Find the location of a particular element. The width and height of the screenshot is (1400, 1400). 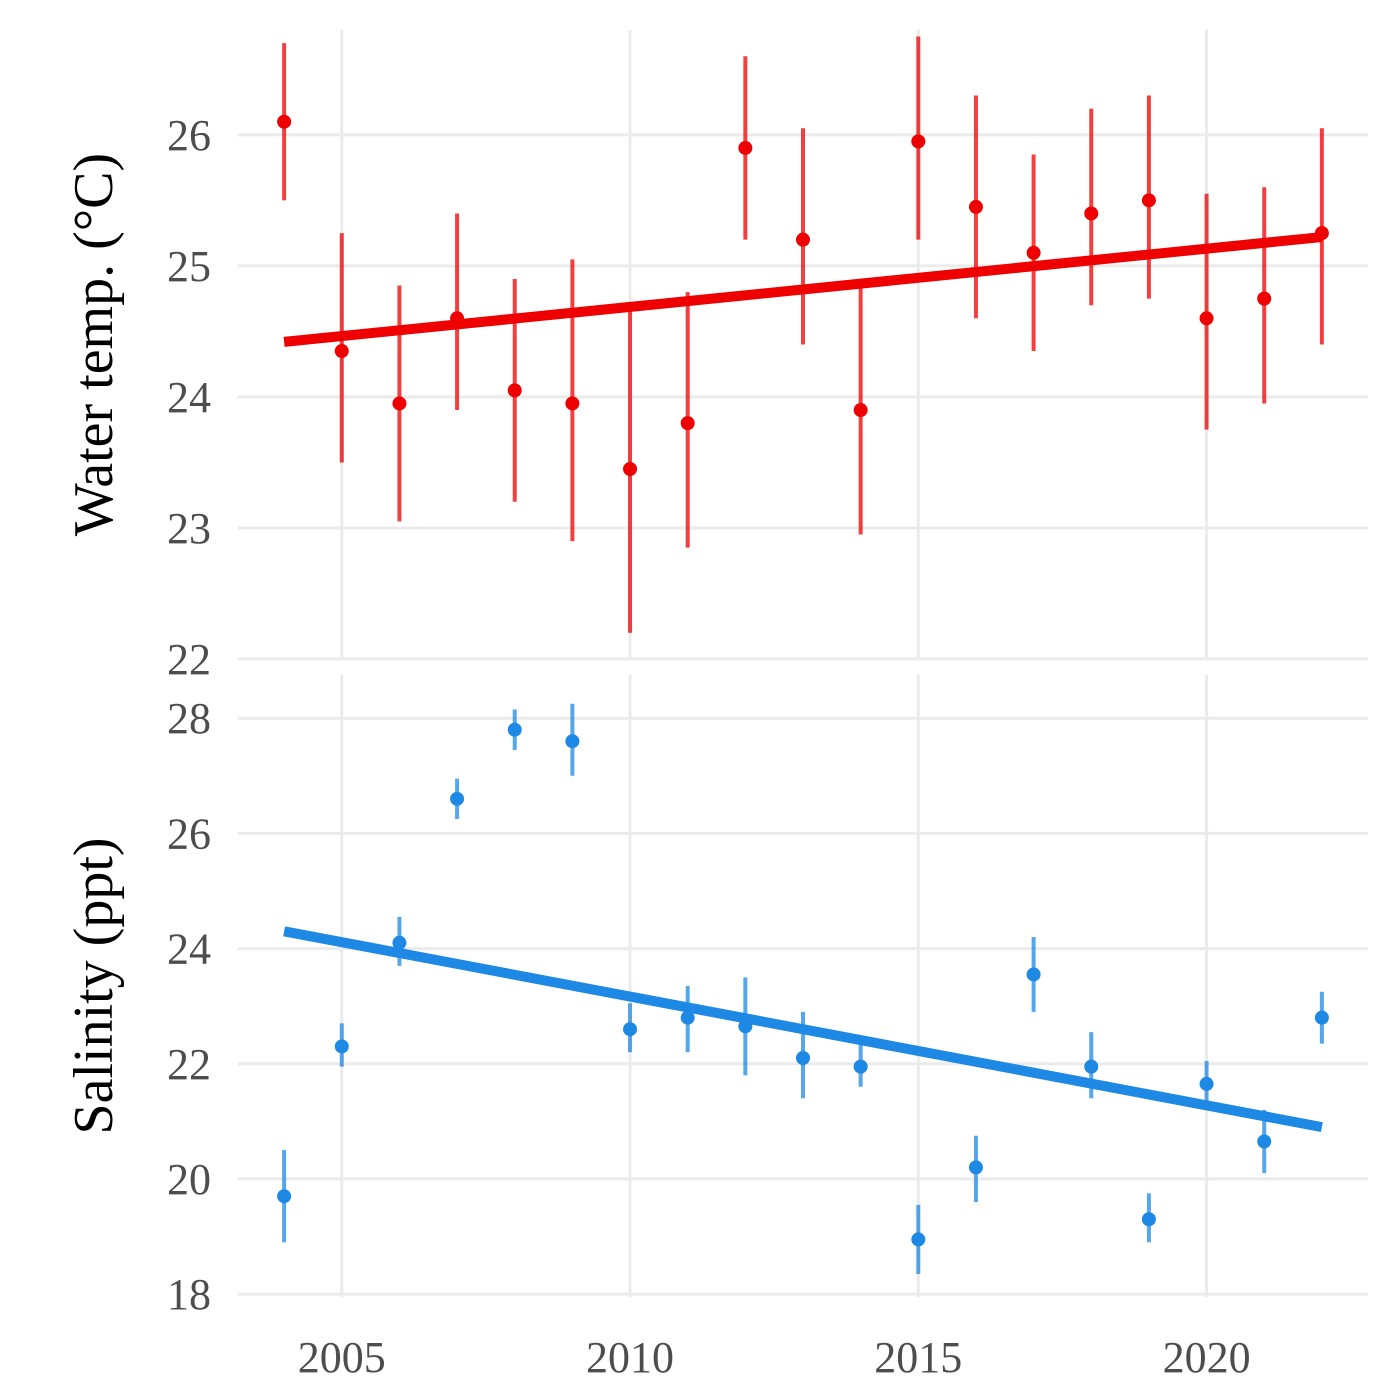

y-tick-label: 28 is located at coordinates (189, 718).